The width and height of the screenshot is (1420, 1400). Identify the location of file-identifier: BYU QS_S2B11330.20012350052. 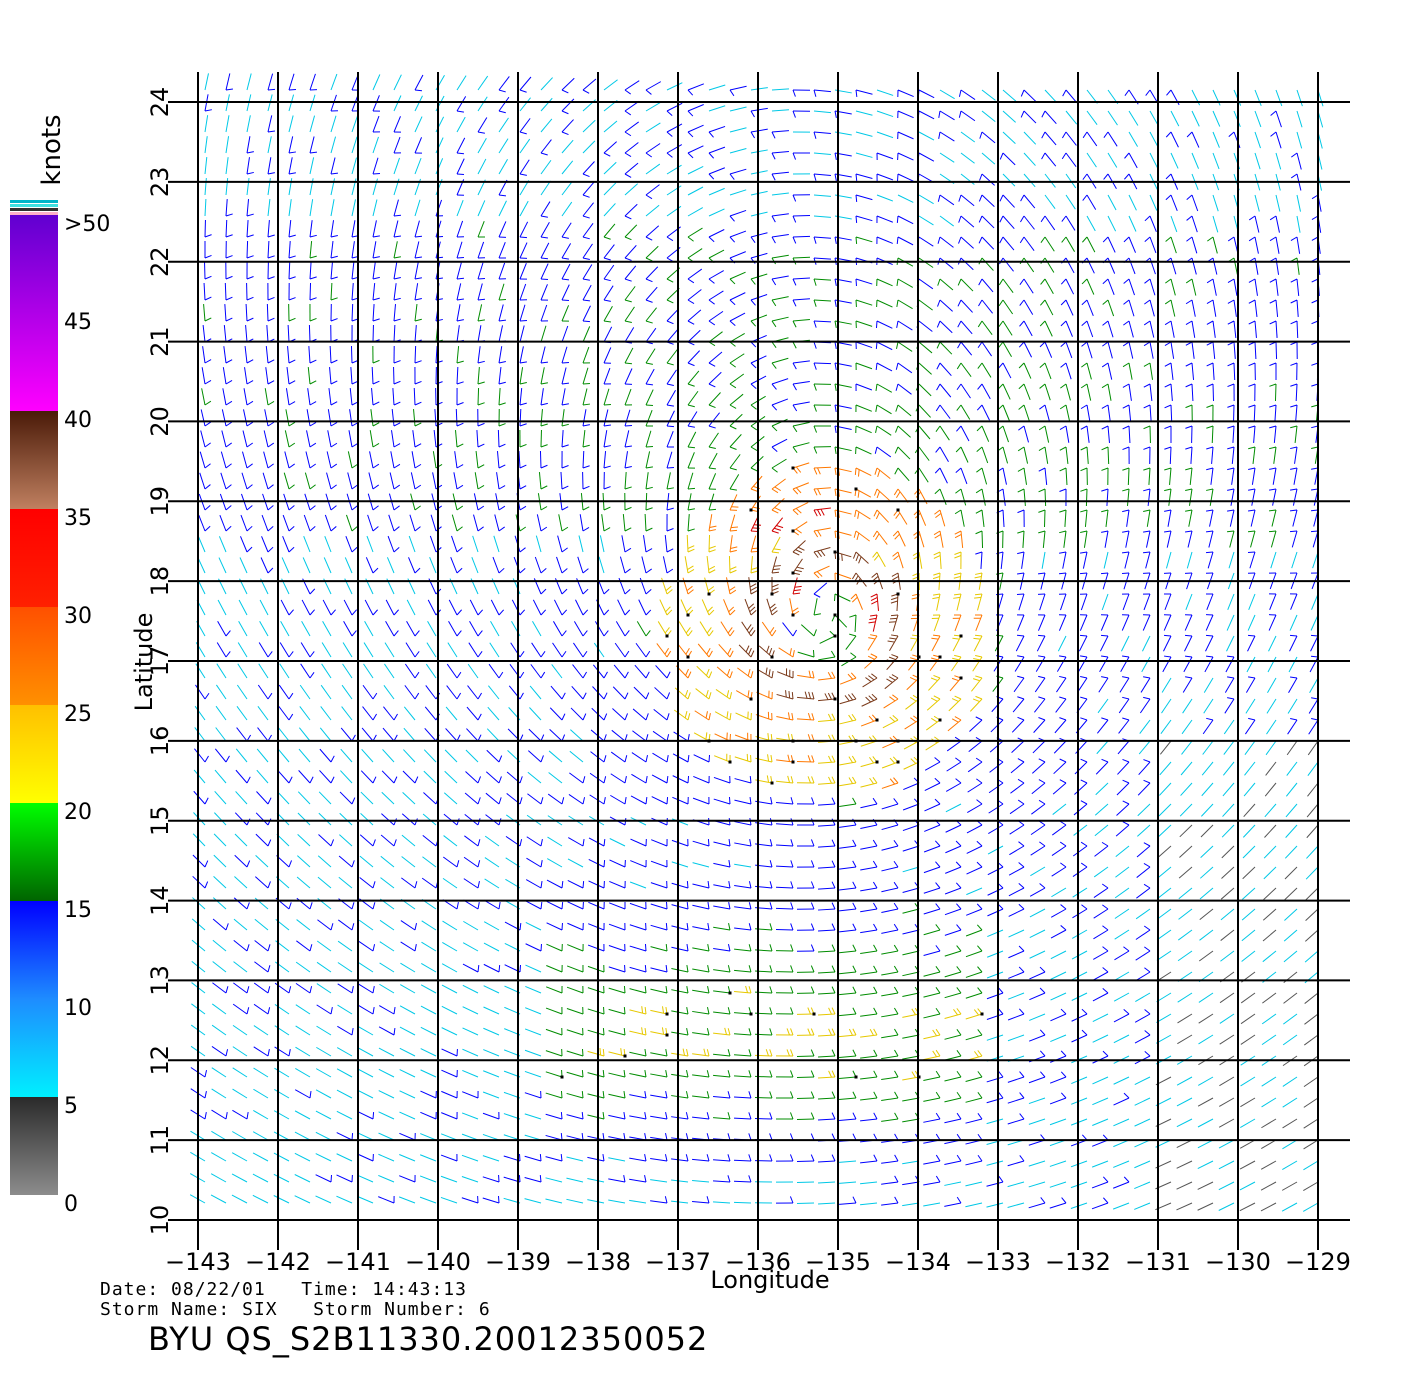
(428, 1339).